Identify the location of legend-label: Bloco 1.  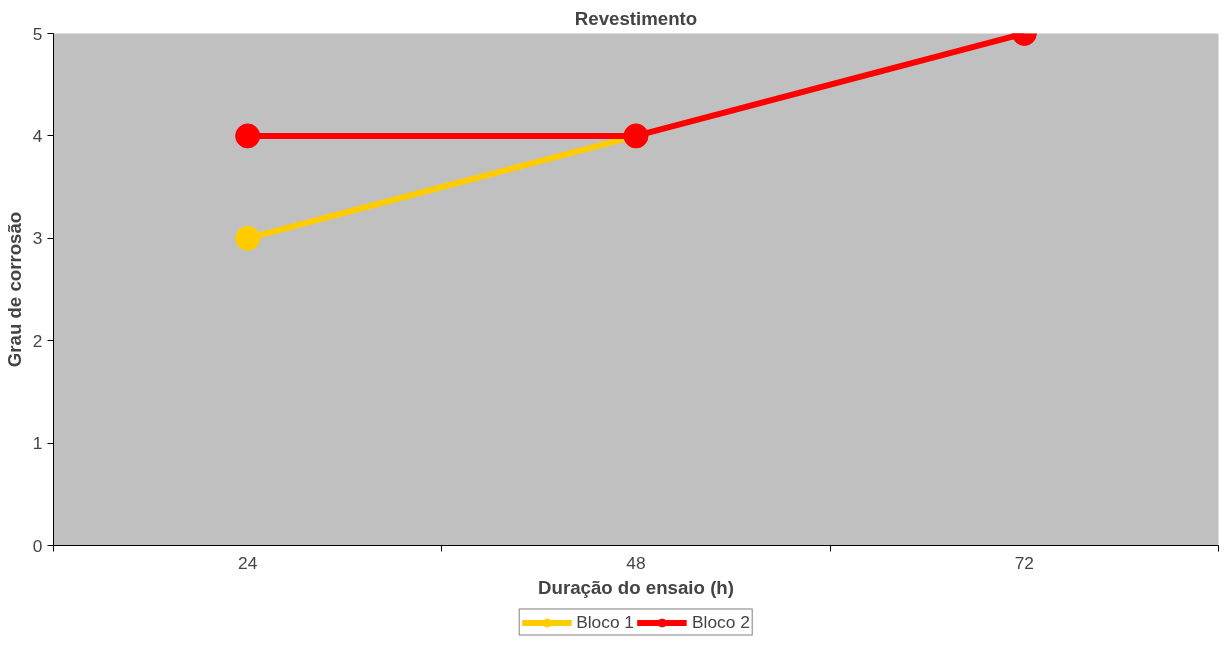
(605, 622).